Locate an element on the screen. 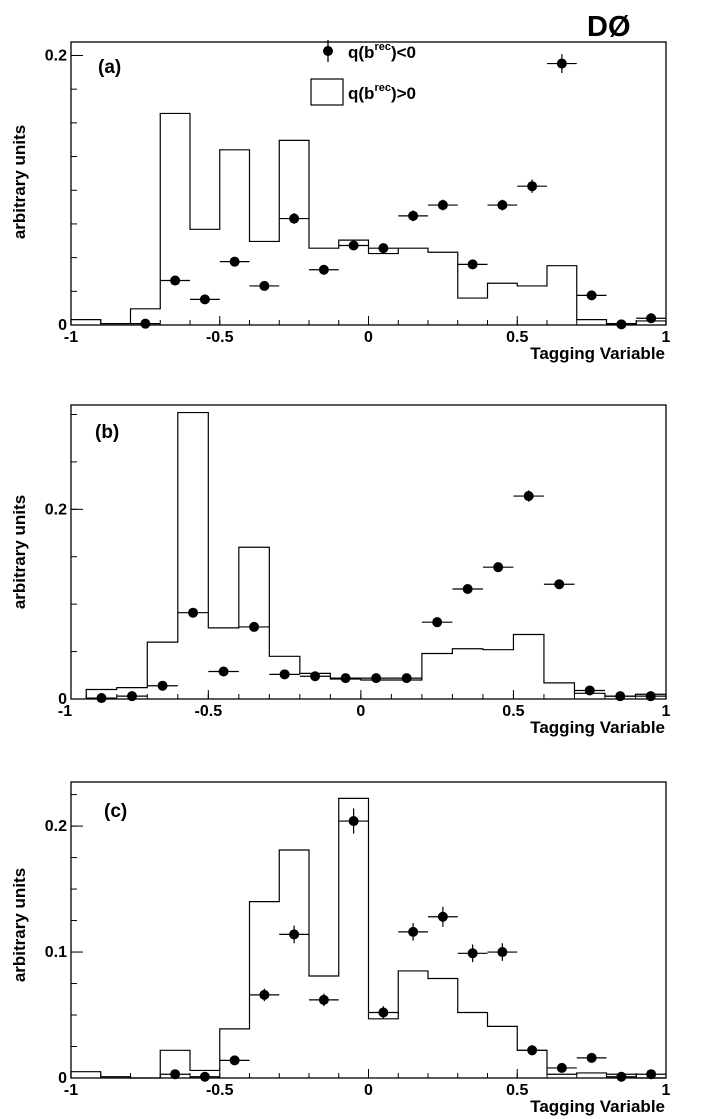 The image size is (705, 1119). panel-c-ytick-label: 0.2 is located at coordinates (56, 826).